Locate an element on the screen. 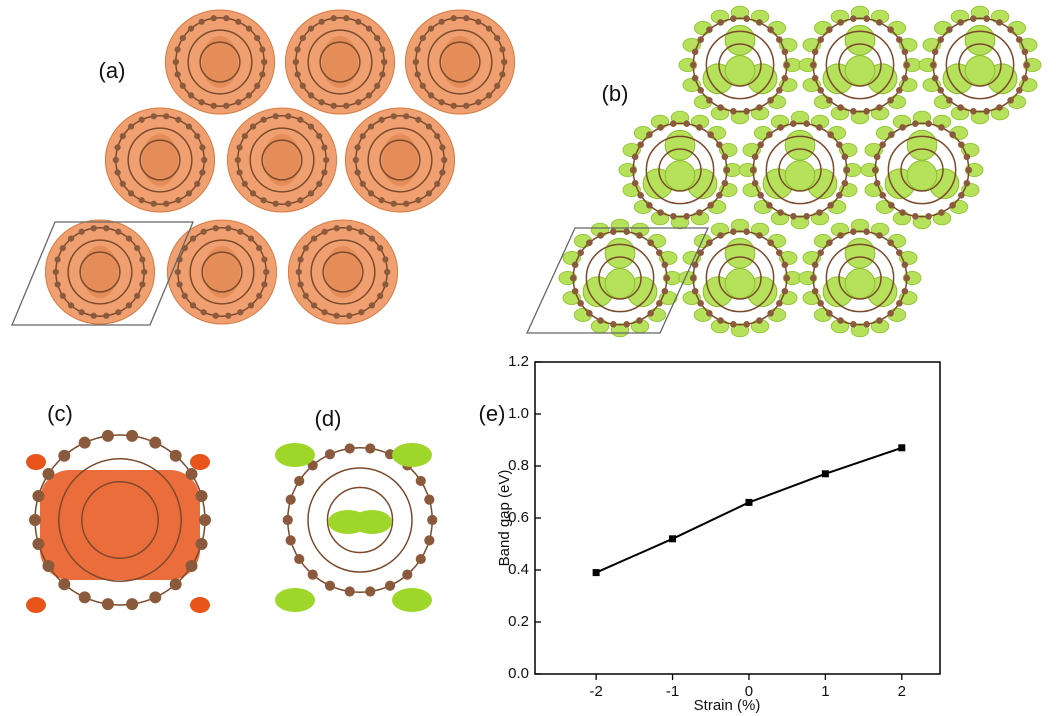 This screenshot has width=1056, height=716. y-tick-label: 0.0 is located at coordinates (518, 673).